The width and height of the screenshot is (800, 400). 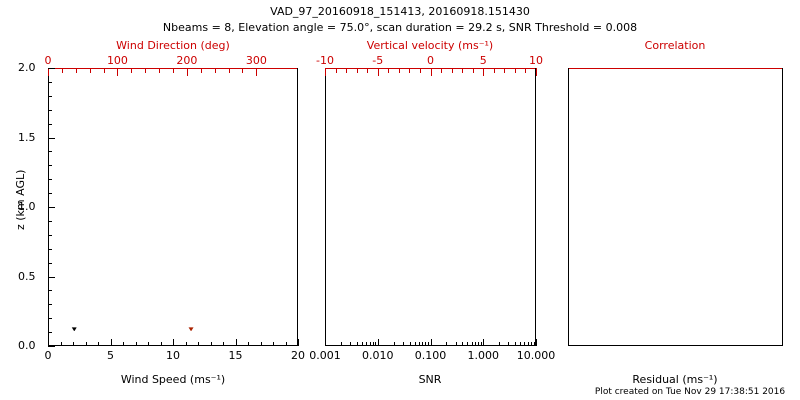 What do you see at coordinates (430, 379) in the screenshot?
I see `panel-middle-x-axis-label: SNR` at bounding box center [430, 379].